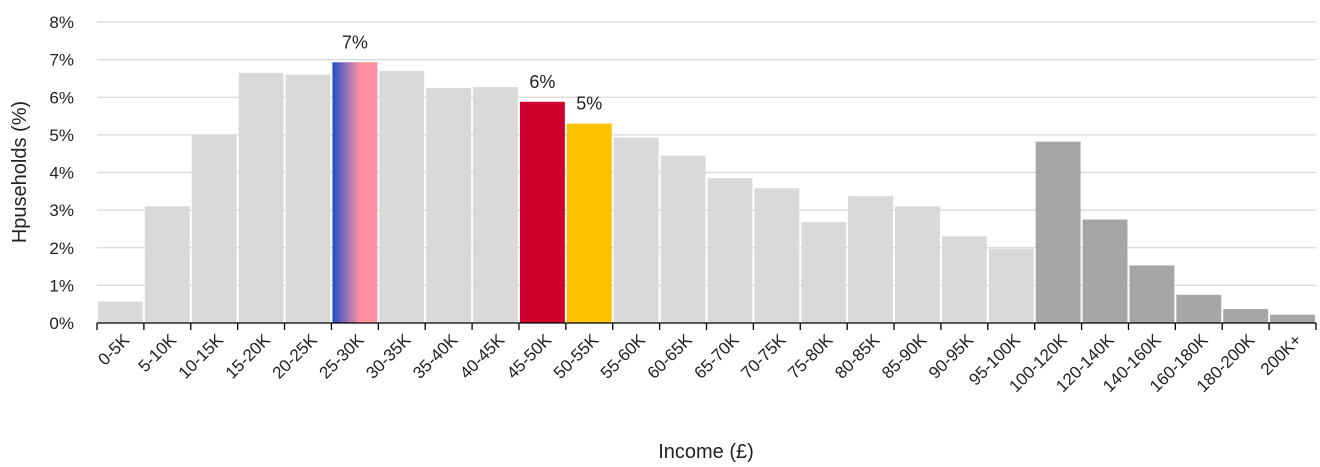 The image size is (1320, 467). I want to click on bar-data-label: 5%, so click(589, 104).